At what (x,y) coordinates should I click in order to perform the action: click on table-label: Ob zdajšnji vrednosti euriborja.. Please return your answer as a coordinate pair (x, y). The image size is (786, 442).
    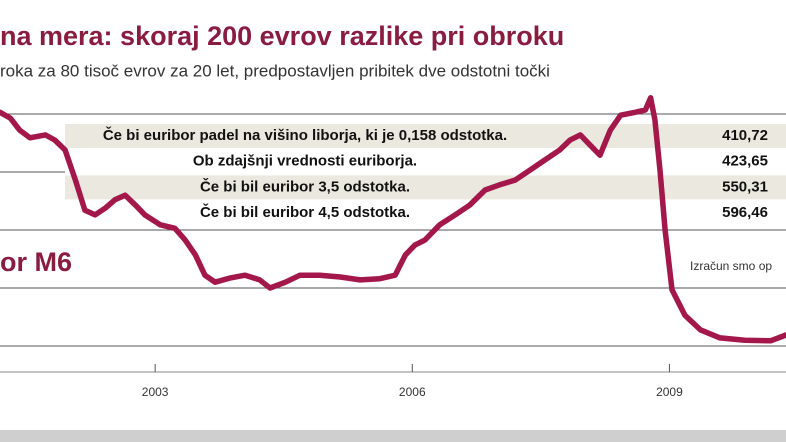
    Looking at the image, I should click on (305, 161).